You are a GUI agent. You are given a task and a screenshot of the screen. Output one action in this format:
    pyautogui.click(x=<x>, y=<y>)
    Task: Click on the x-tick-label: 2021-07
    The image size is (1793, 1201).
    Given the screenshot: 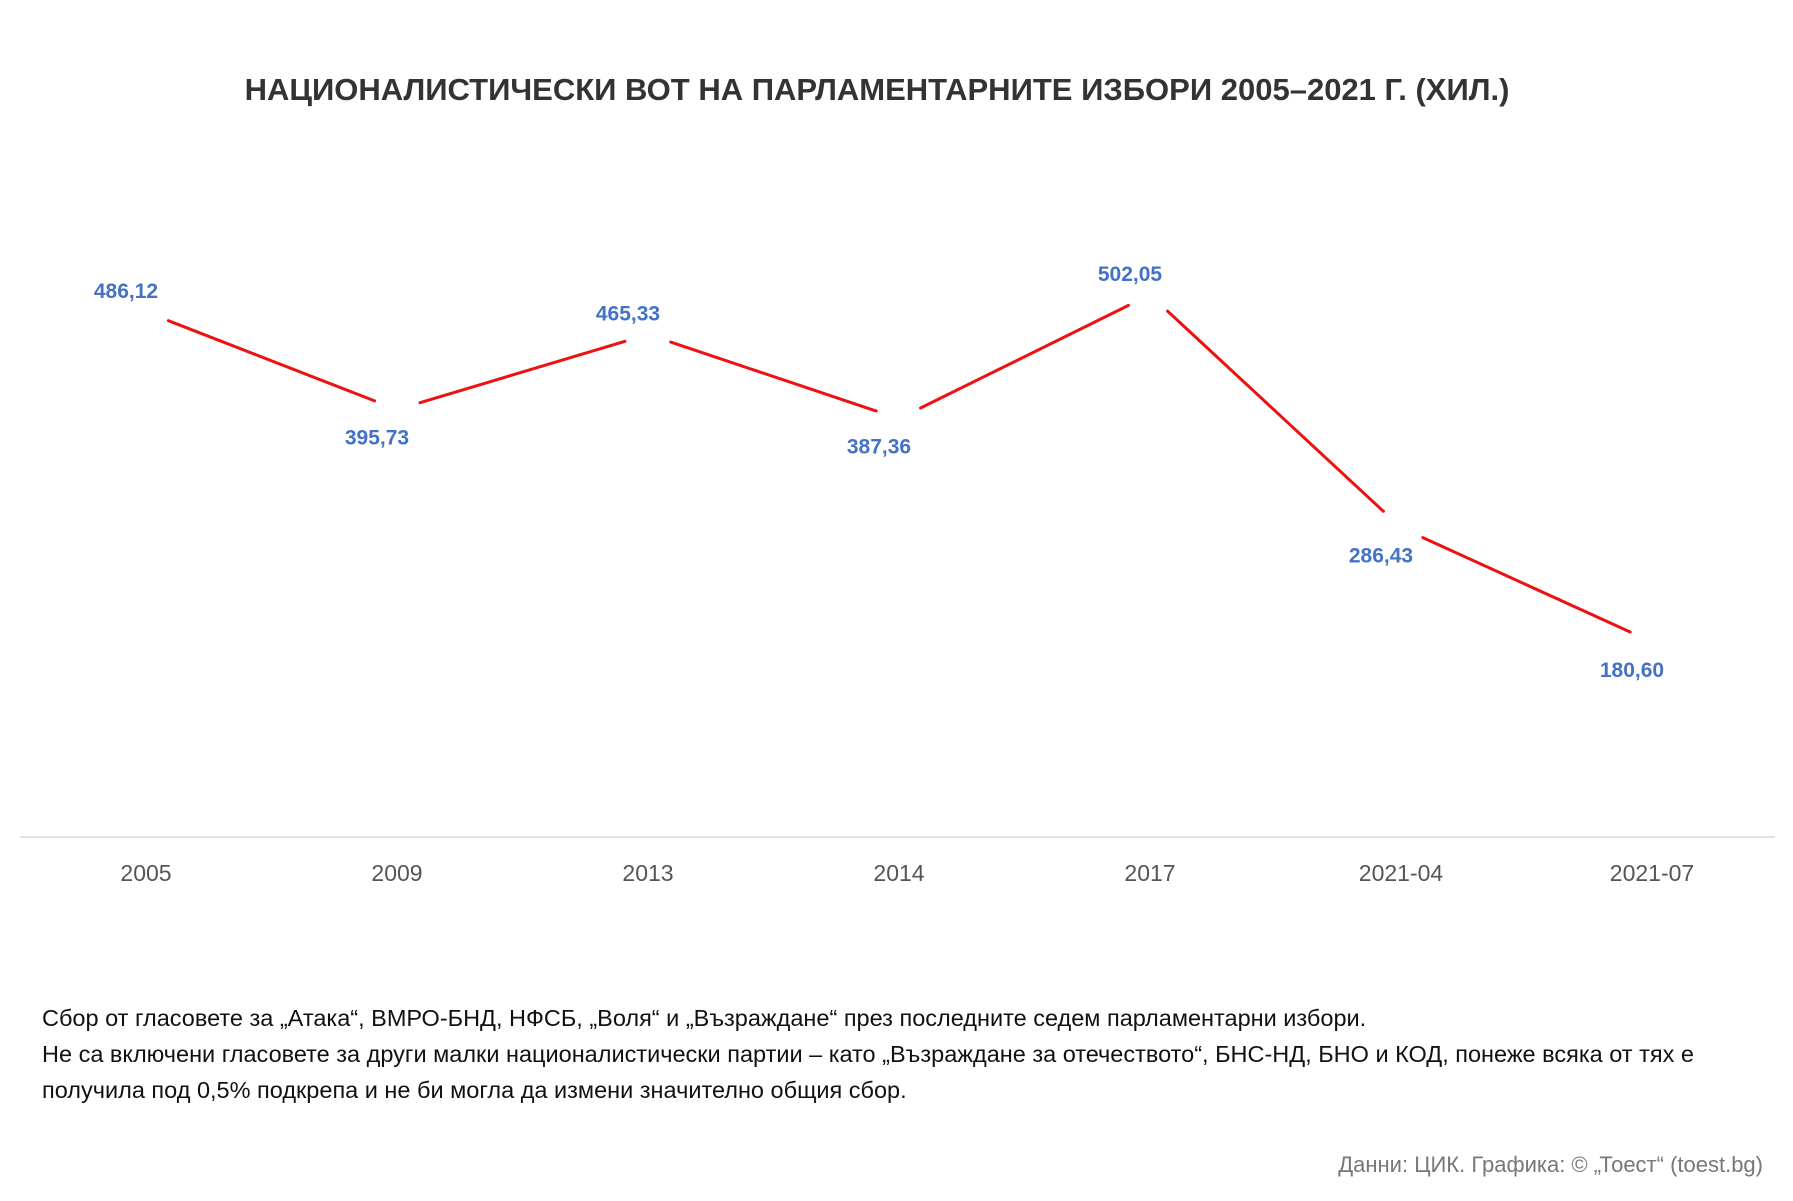 What is the action you would take?
    pyautogui.click(x=1652, y=873)
    